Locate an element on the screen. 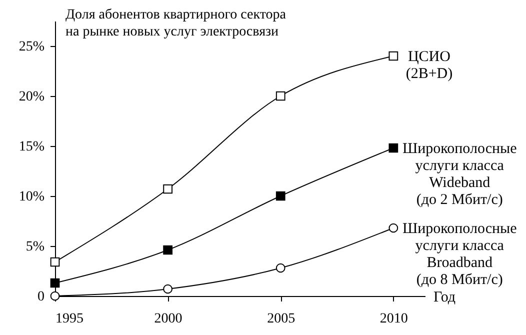 The width and height of the screenshot is (526, 335). series-label: ЦСИО (2B+D) is located at coordinates (429, 65).